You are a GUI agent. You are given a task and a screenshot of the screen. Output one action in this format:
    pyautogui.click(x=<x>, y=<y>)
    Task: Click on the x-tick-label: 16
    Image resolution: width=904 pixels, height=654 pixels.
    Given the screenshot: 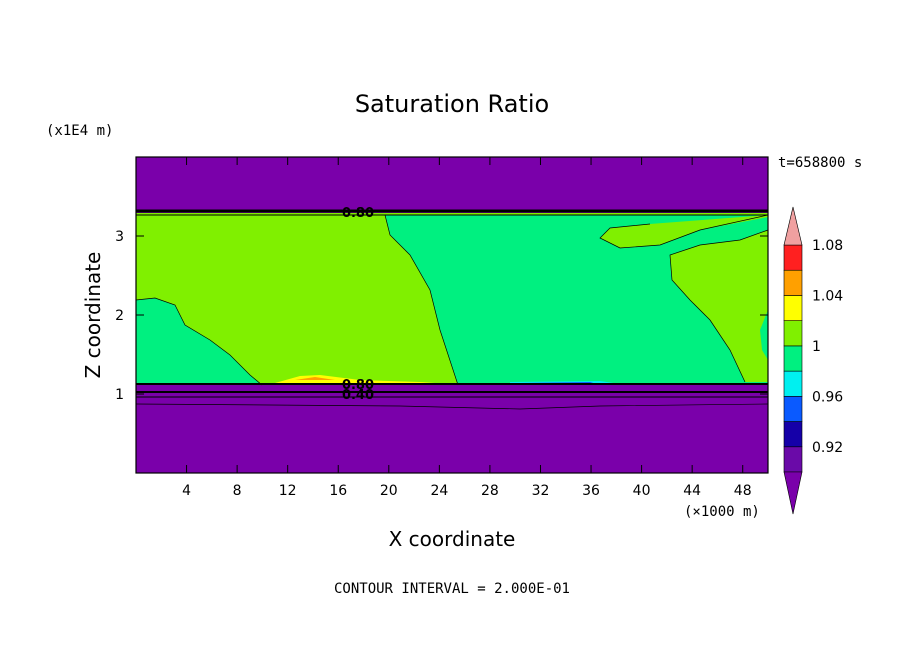 What is the action you would take?
    pyautogui.click(x=338, y=491)
    